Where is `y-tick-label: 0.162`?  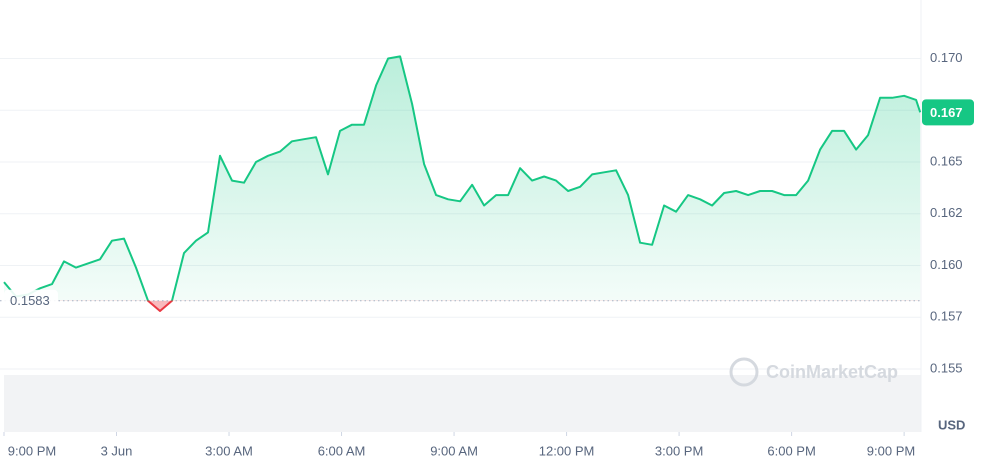 y-tick-label: 0.162 is located at coordinates (946, 212).